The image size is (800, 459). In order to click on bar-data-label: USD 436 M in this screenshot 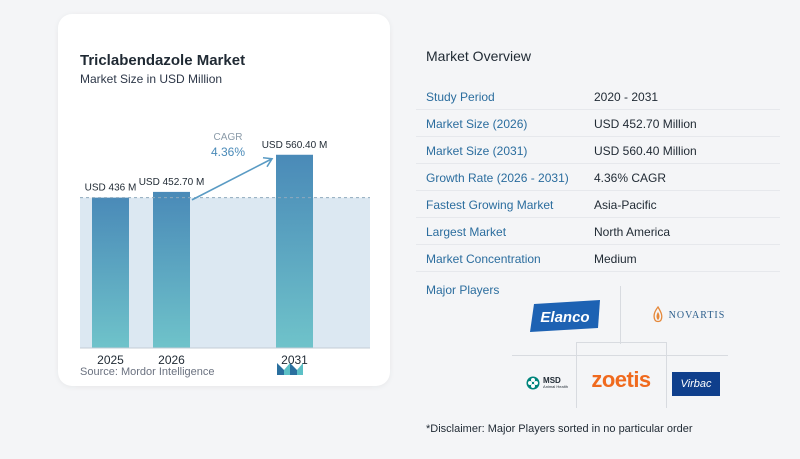, I will do `click(111, 188)`.